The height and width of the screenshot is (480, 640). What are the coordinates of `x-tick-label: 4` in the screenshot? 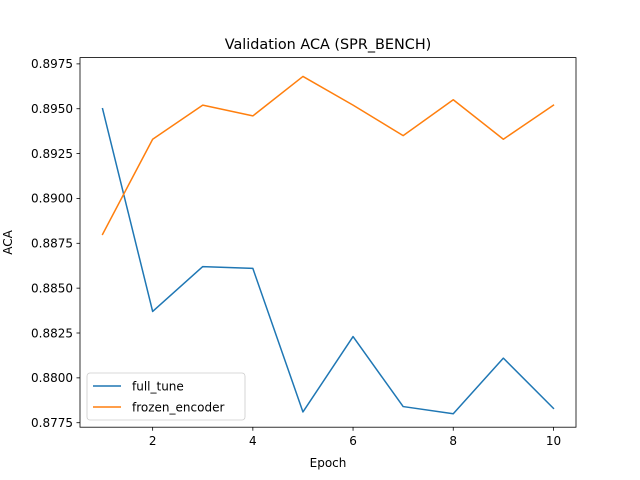 It's located at (253, 441).